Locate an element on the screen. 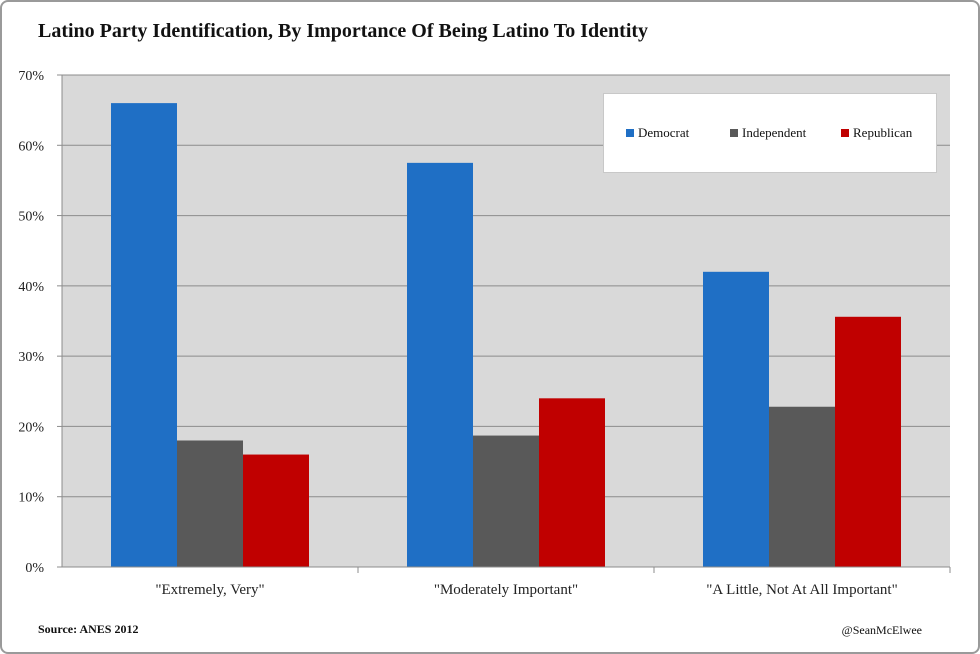 This screenshot has width=980, height=654. y-tick-label: 30% is located at coordinates (31, 357).